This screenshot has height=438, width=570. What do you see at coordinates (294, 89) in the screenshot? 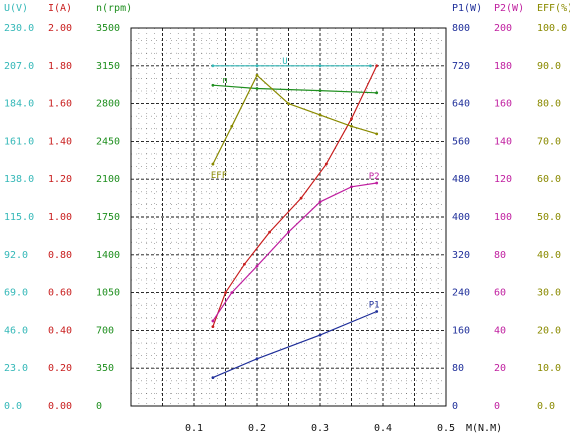
I see `series-line-n` at bounding box center [294, 89].